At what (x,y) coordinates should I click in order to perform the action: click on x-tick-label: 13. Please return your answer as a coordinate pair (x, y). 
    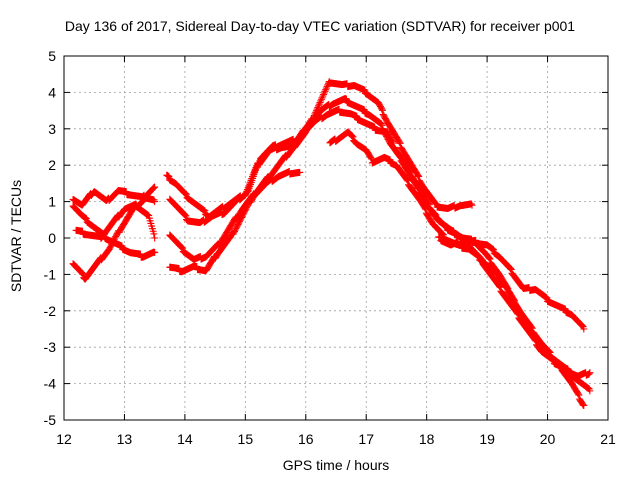
    Looking at the image, I should click on (125, 439).